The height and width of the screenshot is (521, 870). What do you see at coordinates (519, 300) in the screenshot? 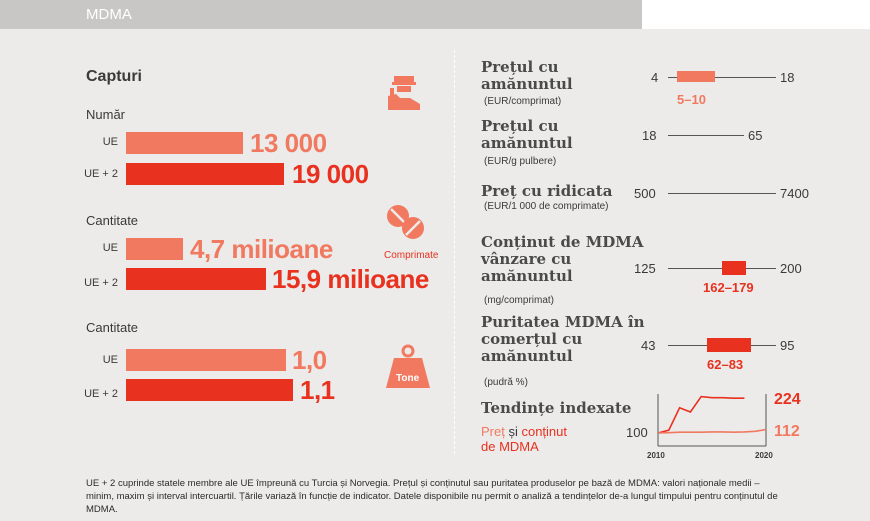
I see `indicator-unit: (mg/comprimat)` at bounding box center [519, 300].